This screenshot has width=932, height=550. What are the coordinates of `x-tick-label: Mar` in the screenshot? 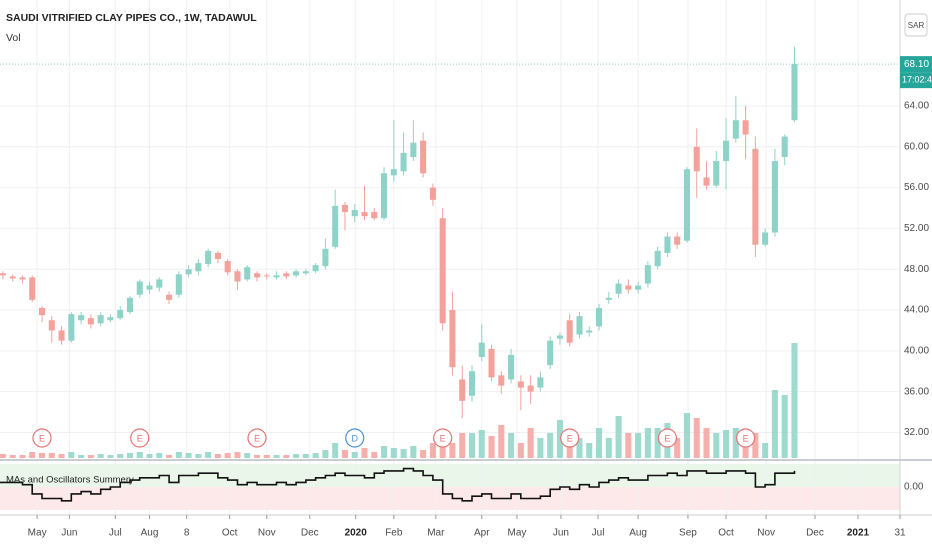 It's located at (436, 533).